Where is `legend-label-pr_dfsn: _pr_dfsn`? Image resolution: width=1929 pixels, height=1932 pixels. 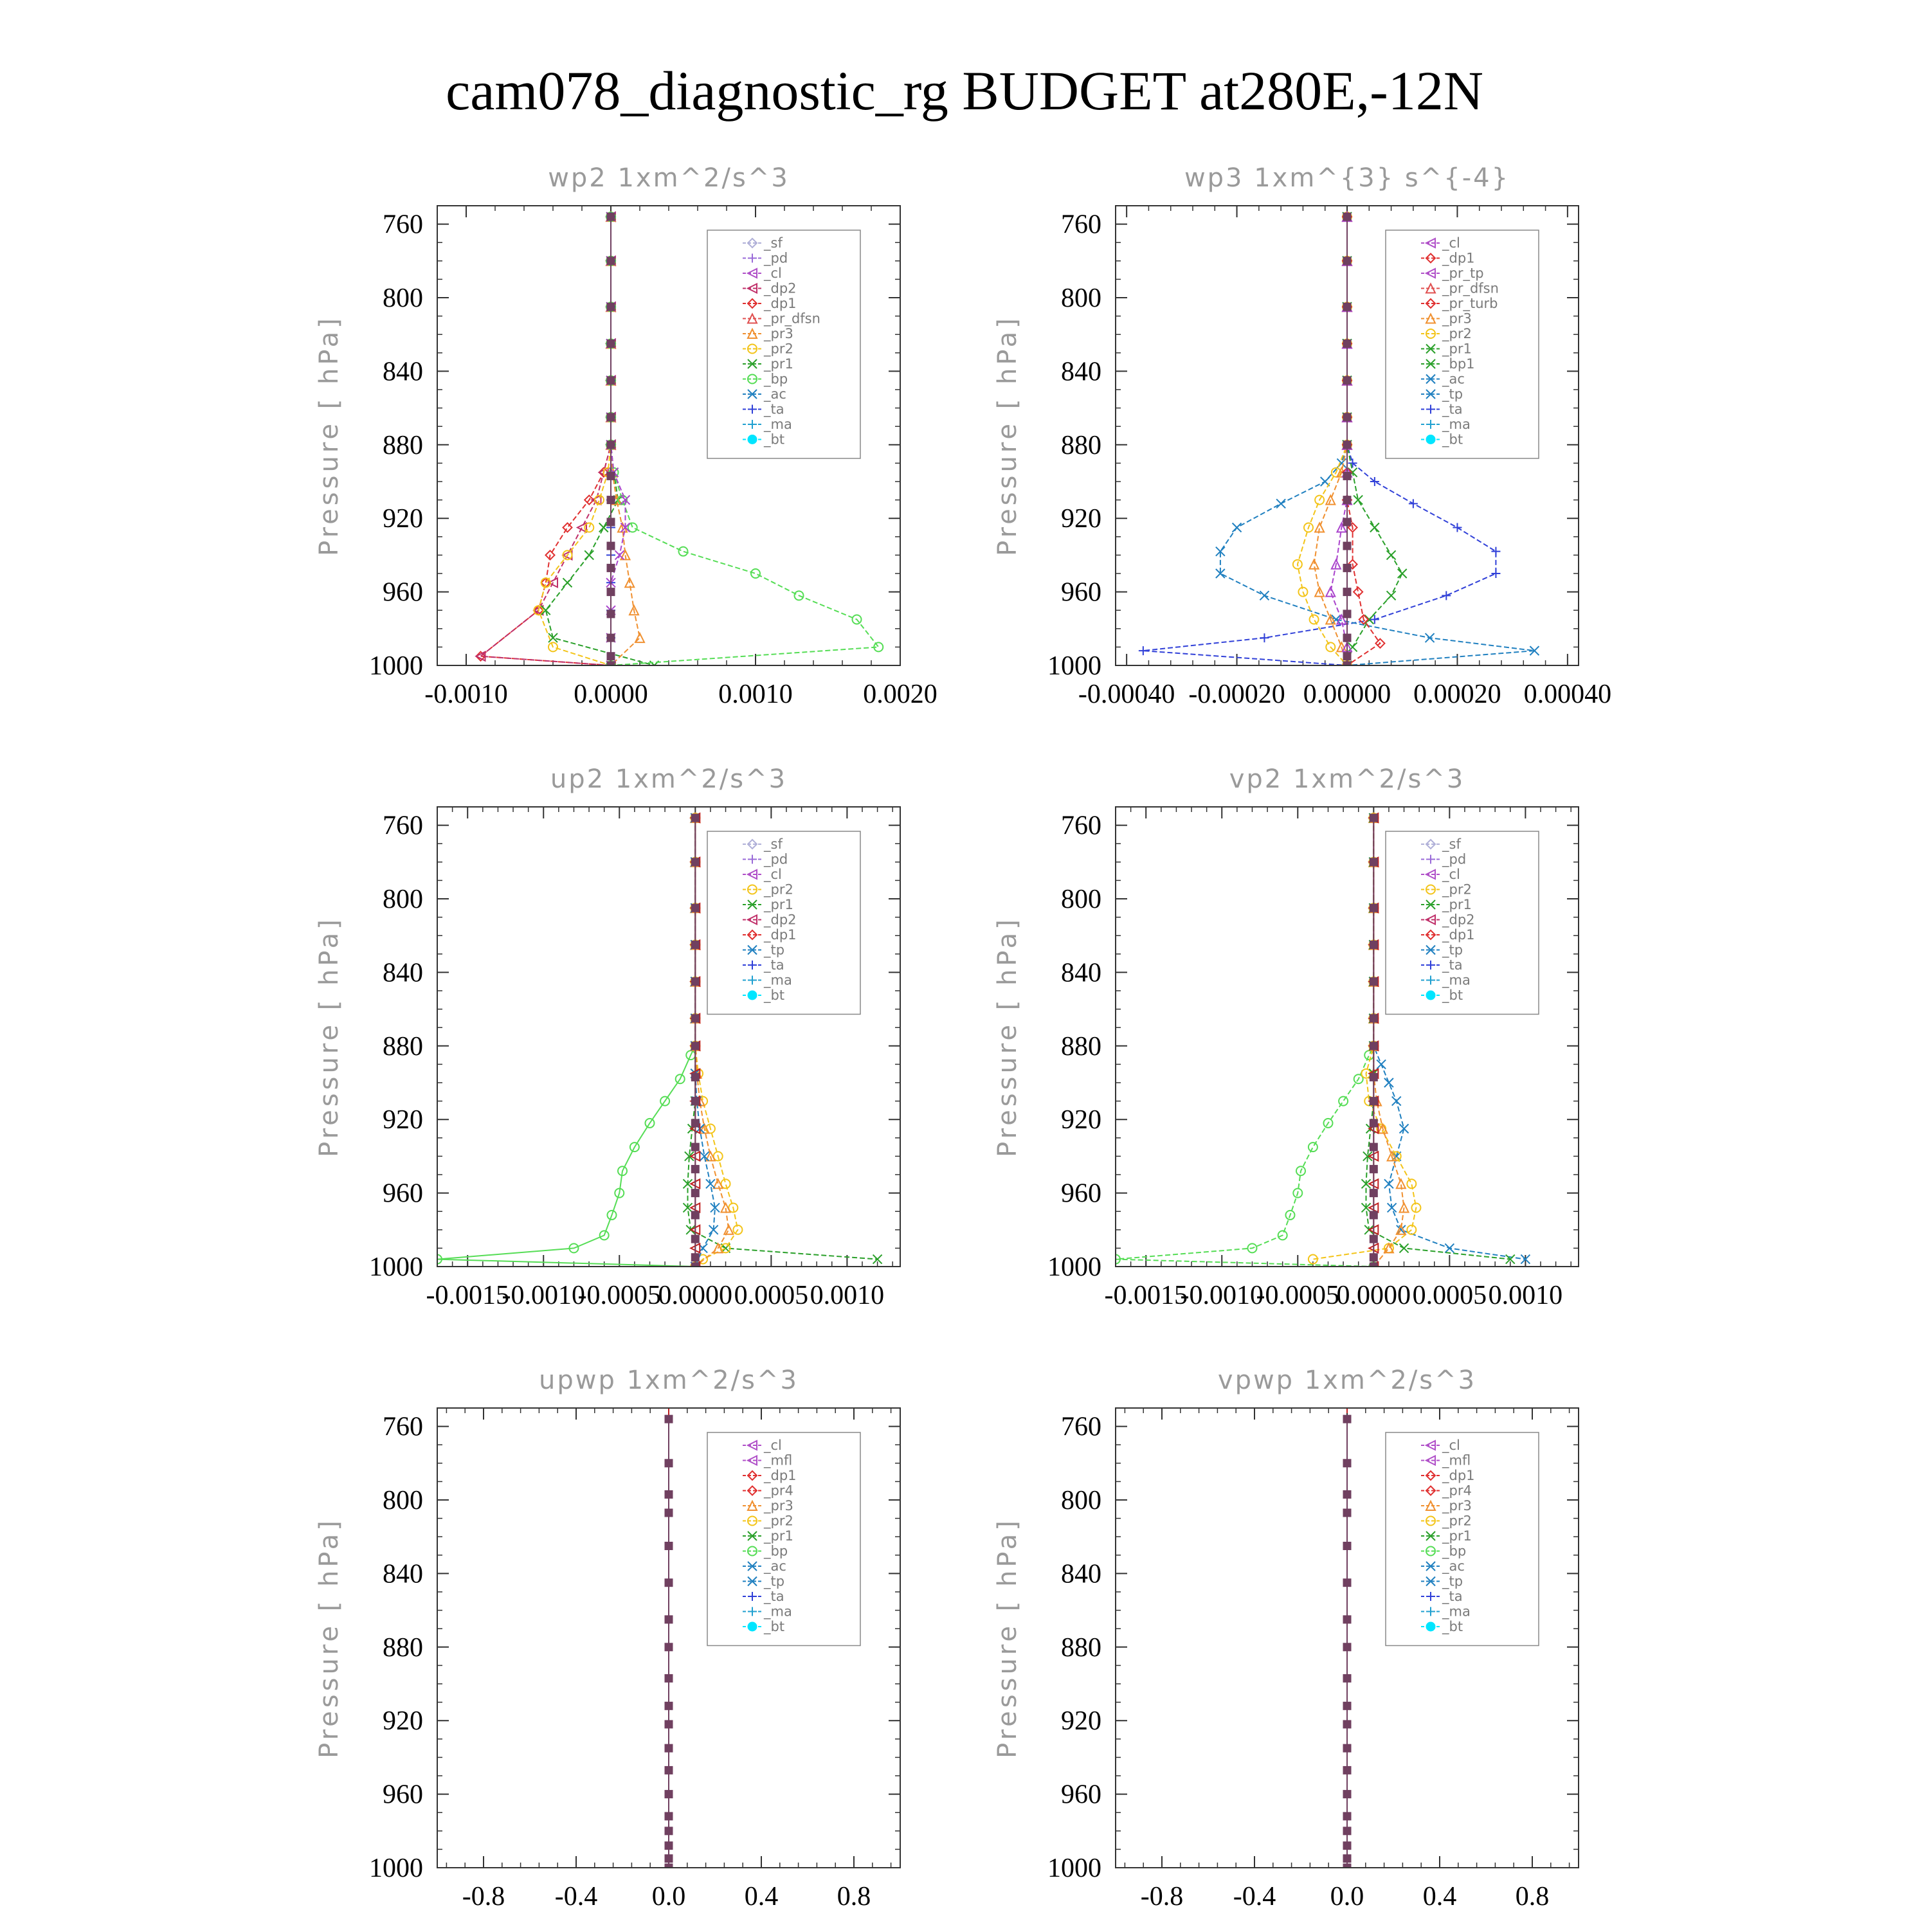
legend-label-pr_dfsn: _pr_dfsn is located at coordinates (1471, 289).